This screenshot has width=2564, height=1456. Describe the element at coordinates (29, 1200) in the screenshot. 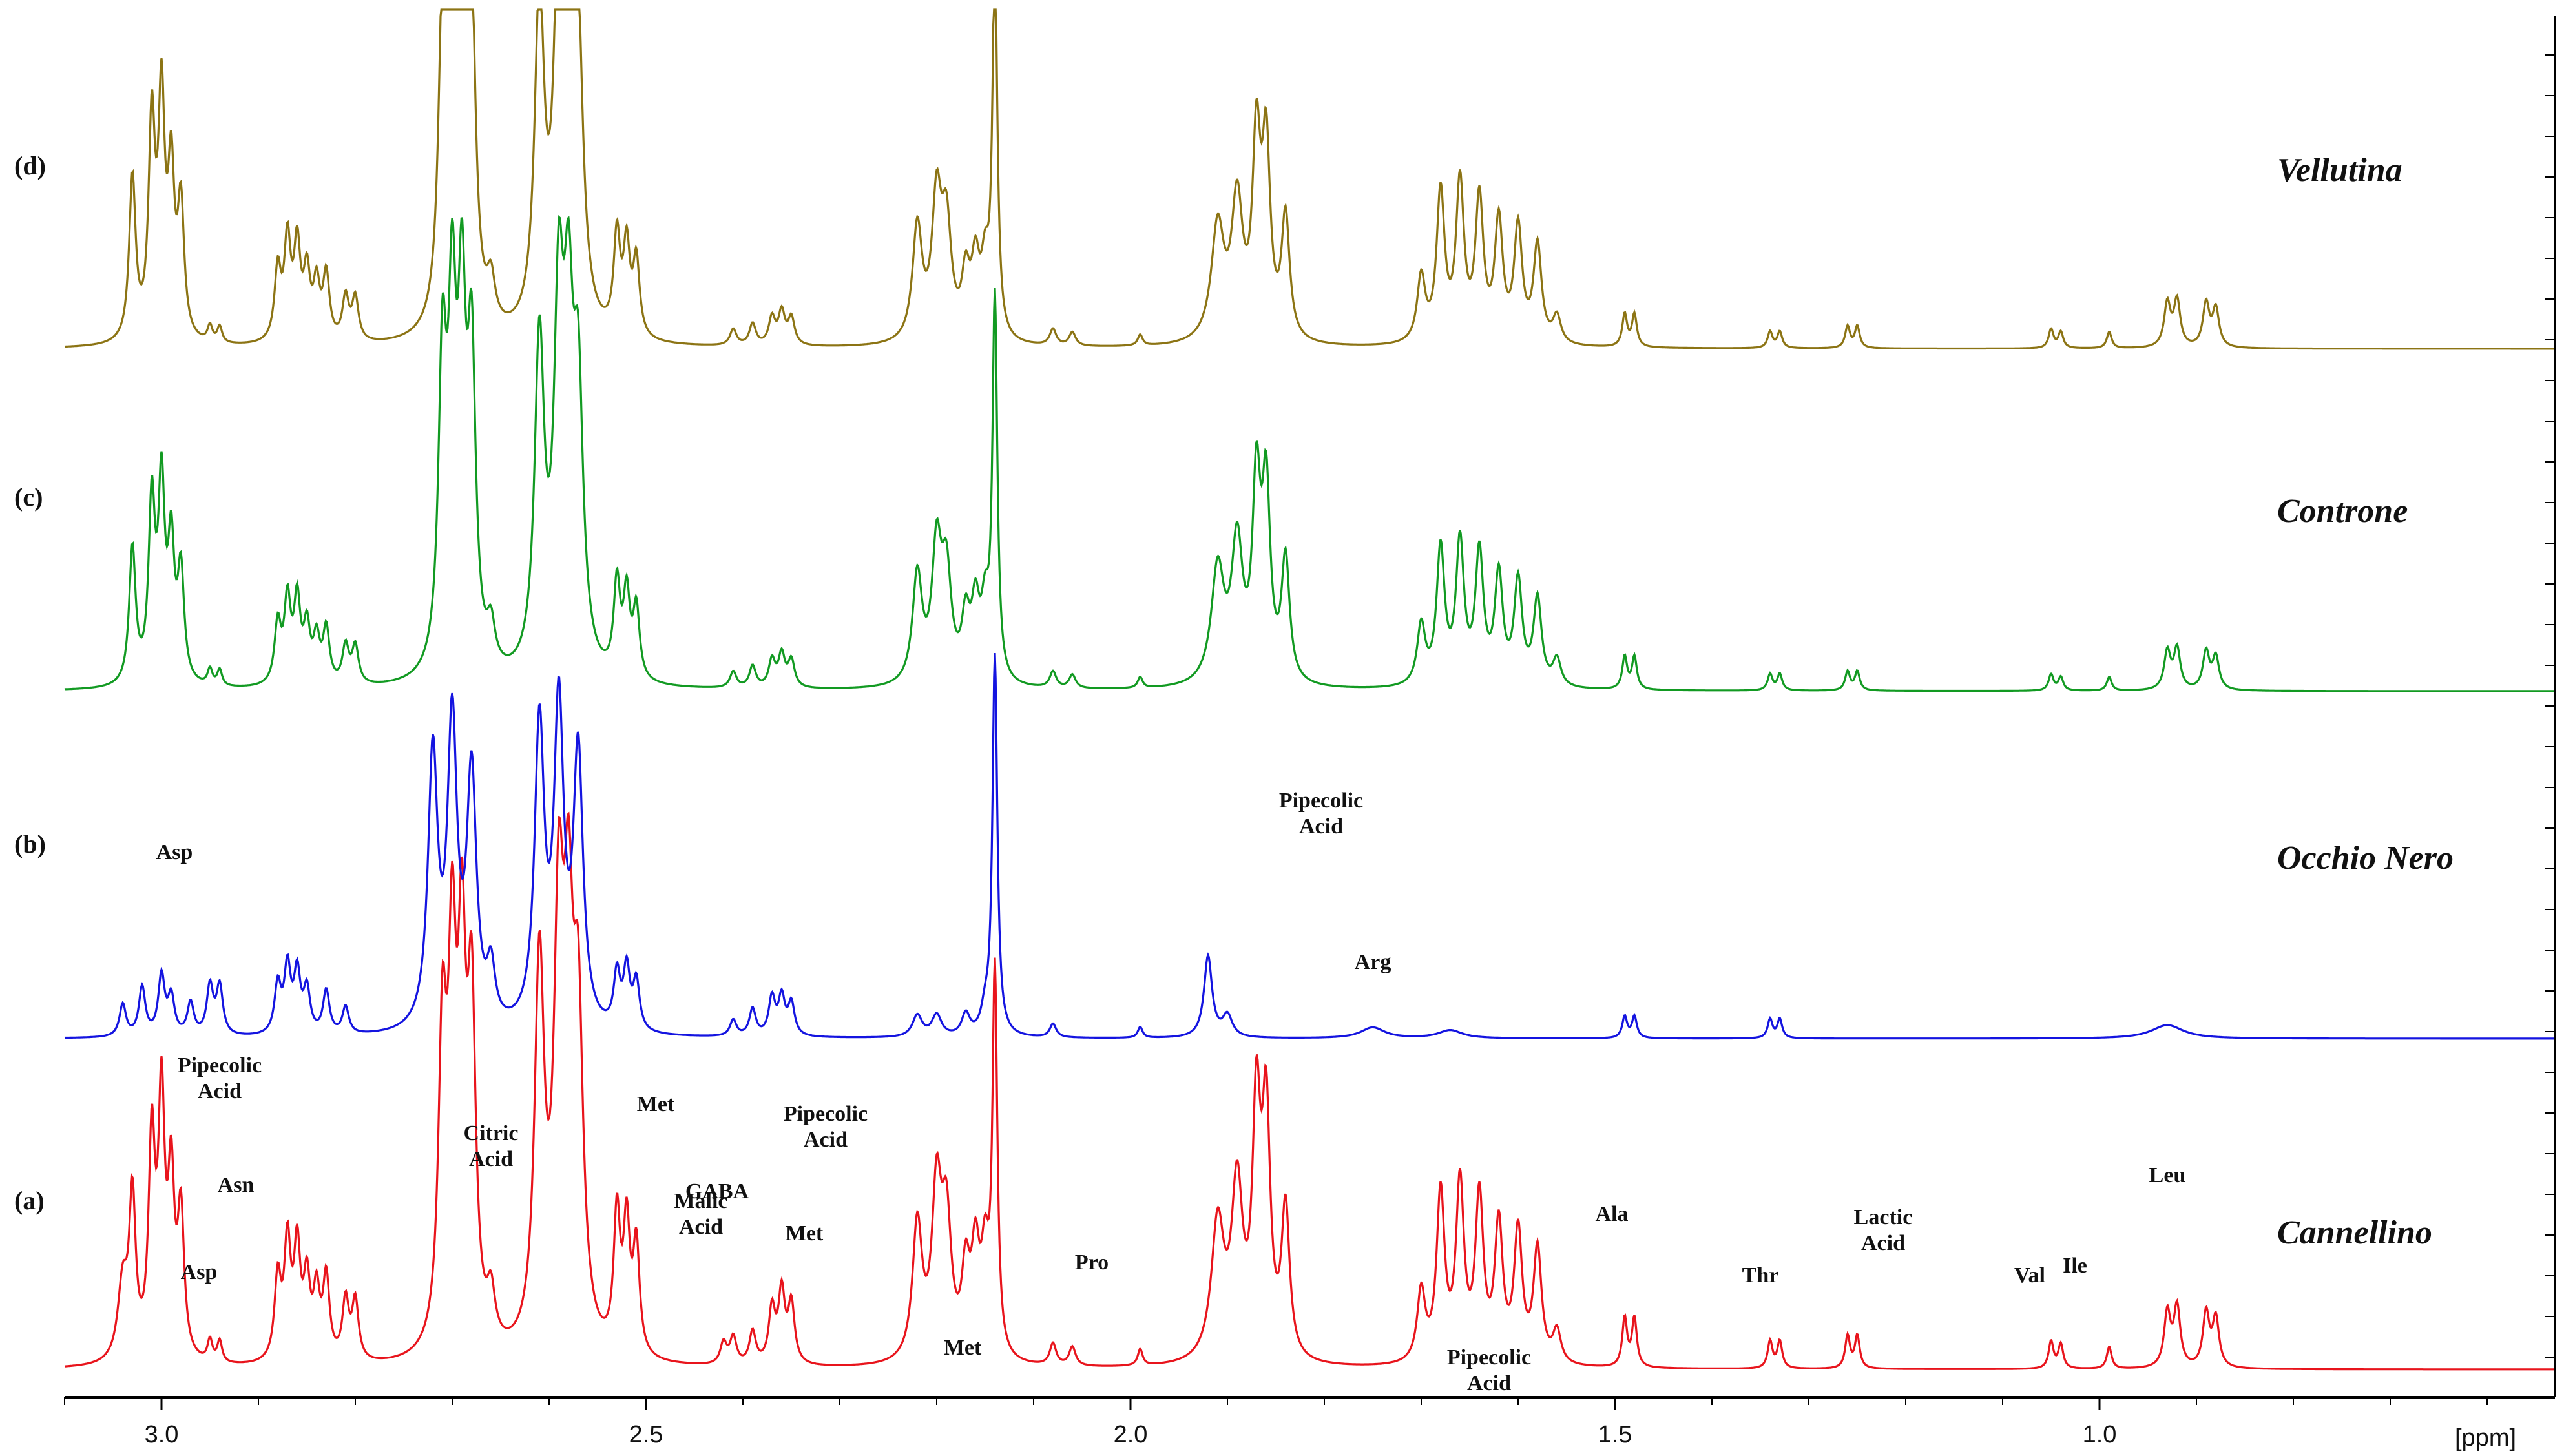

I see `panel-label: (a)` at that location.